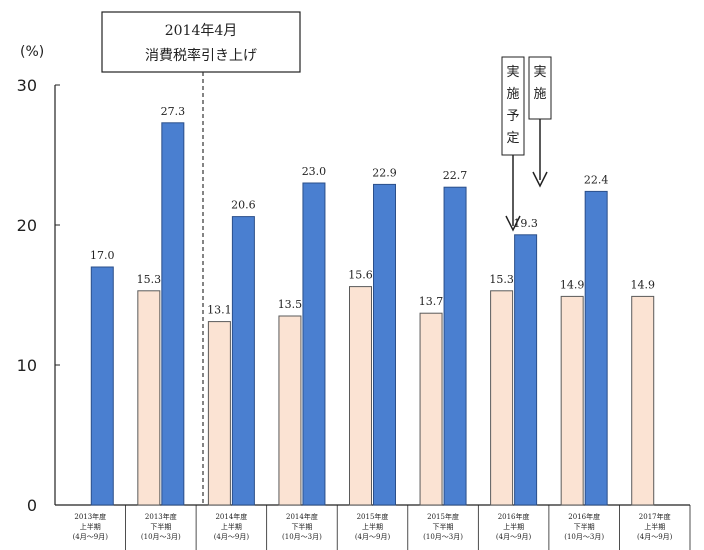  What do you see at coordinates (27, 85) in the screenshot?
I see `y-tick-label: 30` at bounding box center [27, 85].